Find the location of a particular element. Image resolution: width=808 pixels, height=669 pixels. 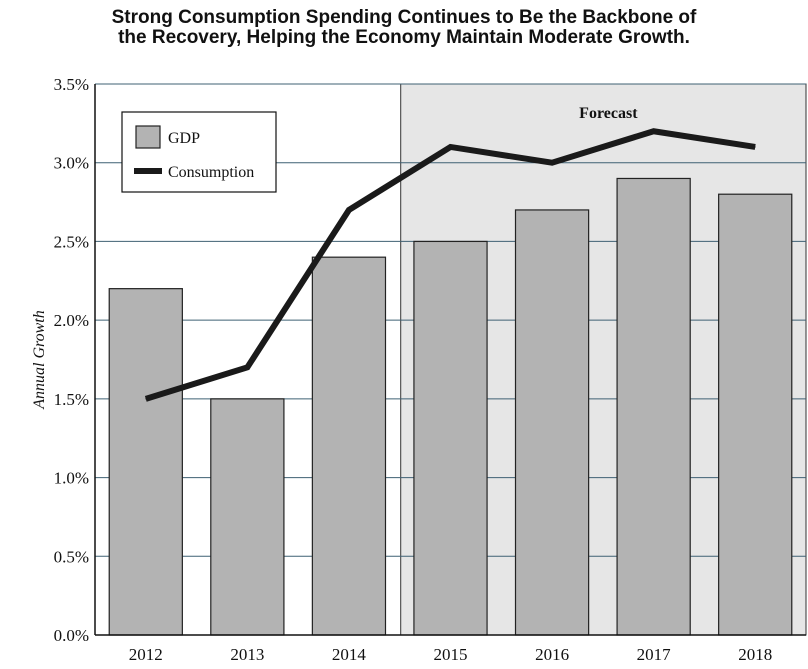

y-tick-label: 1.5% is located at coordinates (71, 399).